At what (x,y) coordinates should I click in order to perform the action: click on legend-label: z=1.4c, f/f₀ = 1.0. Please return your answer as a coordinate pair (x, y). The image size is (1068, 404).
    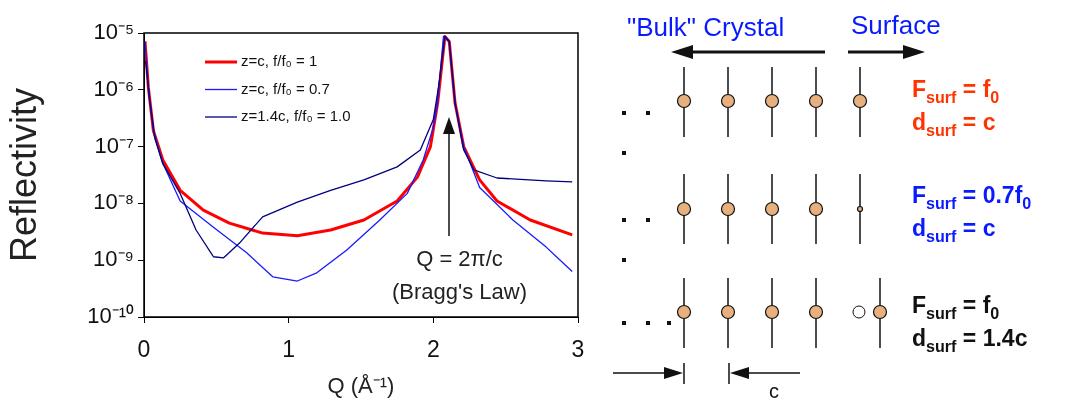
    Looking at the image, I should click on (296, 116).